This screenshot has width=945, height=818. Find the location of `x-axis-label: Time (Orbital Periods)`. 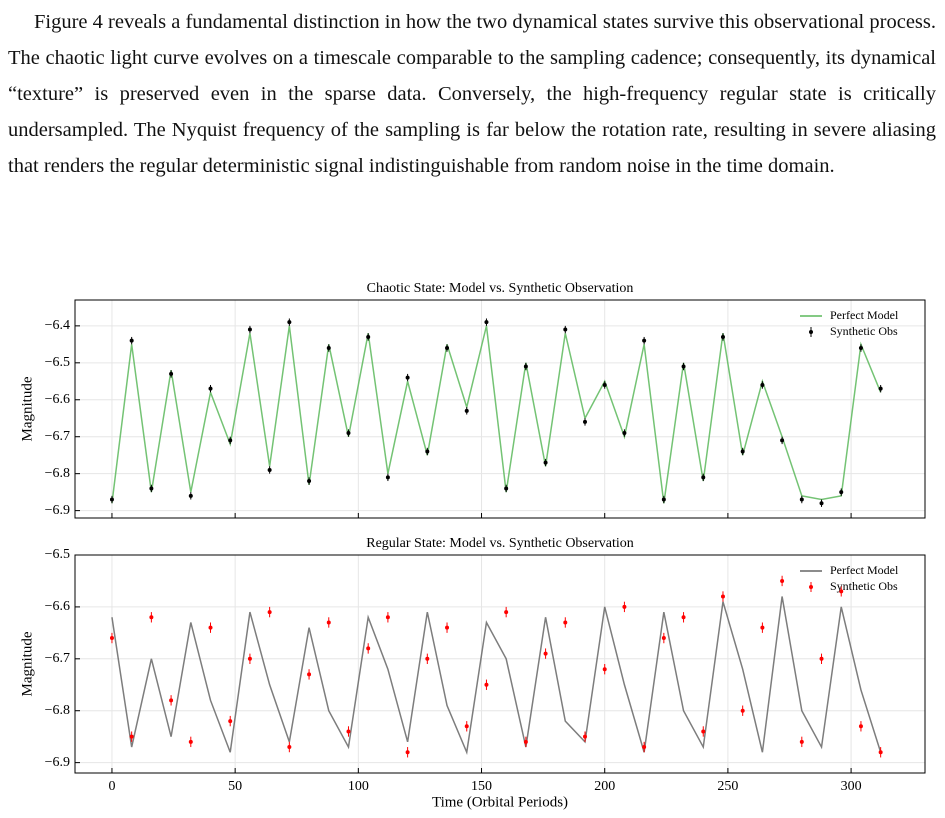

x-axis-label: Time (Orbital Periods) is located at coordinates (500, 802).